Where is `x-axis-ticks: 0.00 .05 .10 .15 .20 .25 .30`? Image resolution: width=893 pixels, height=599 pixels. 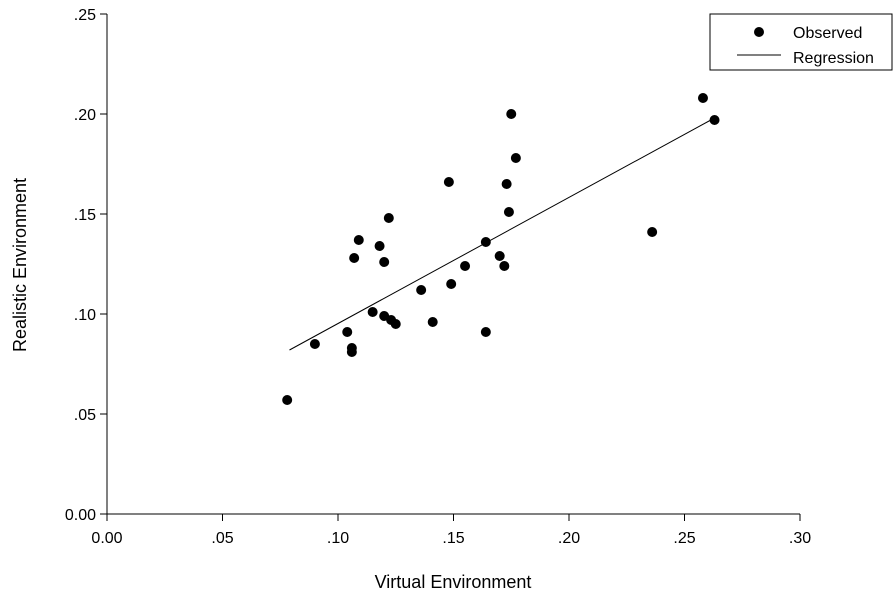 x-axis-ticks: 0.00 .05 .10 .15 .20 .25 .30 is located at coordinates (451, 530).